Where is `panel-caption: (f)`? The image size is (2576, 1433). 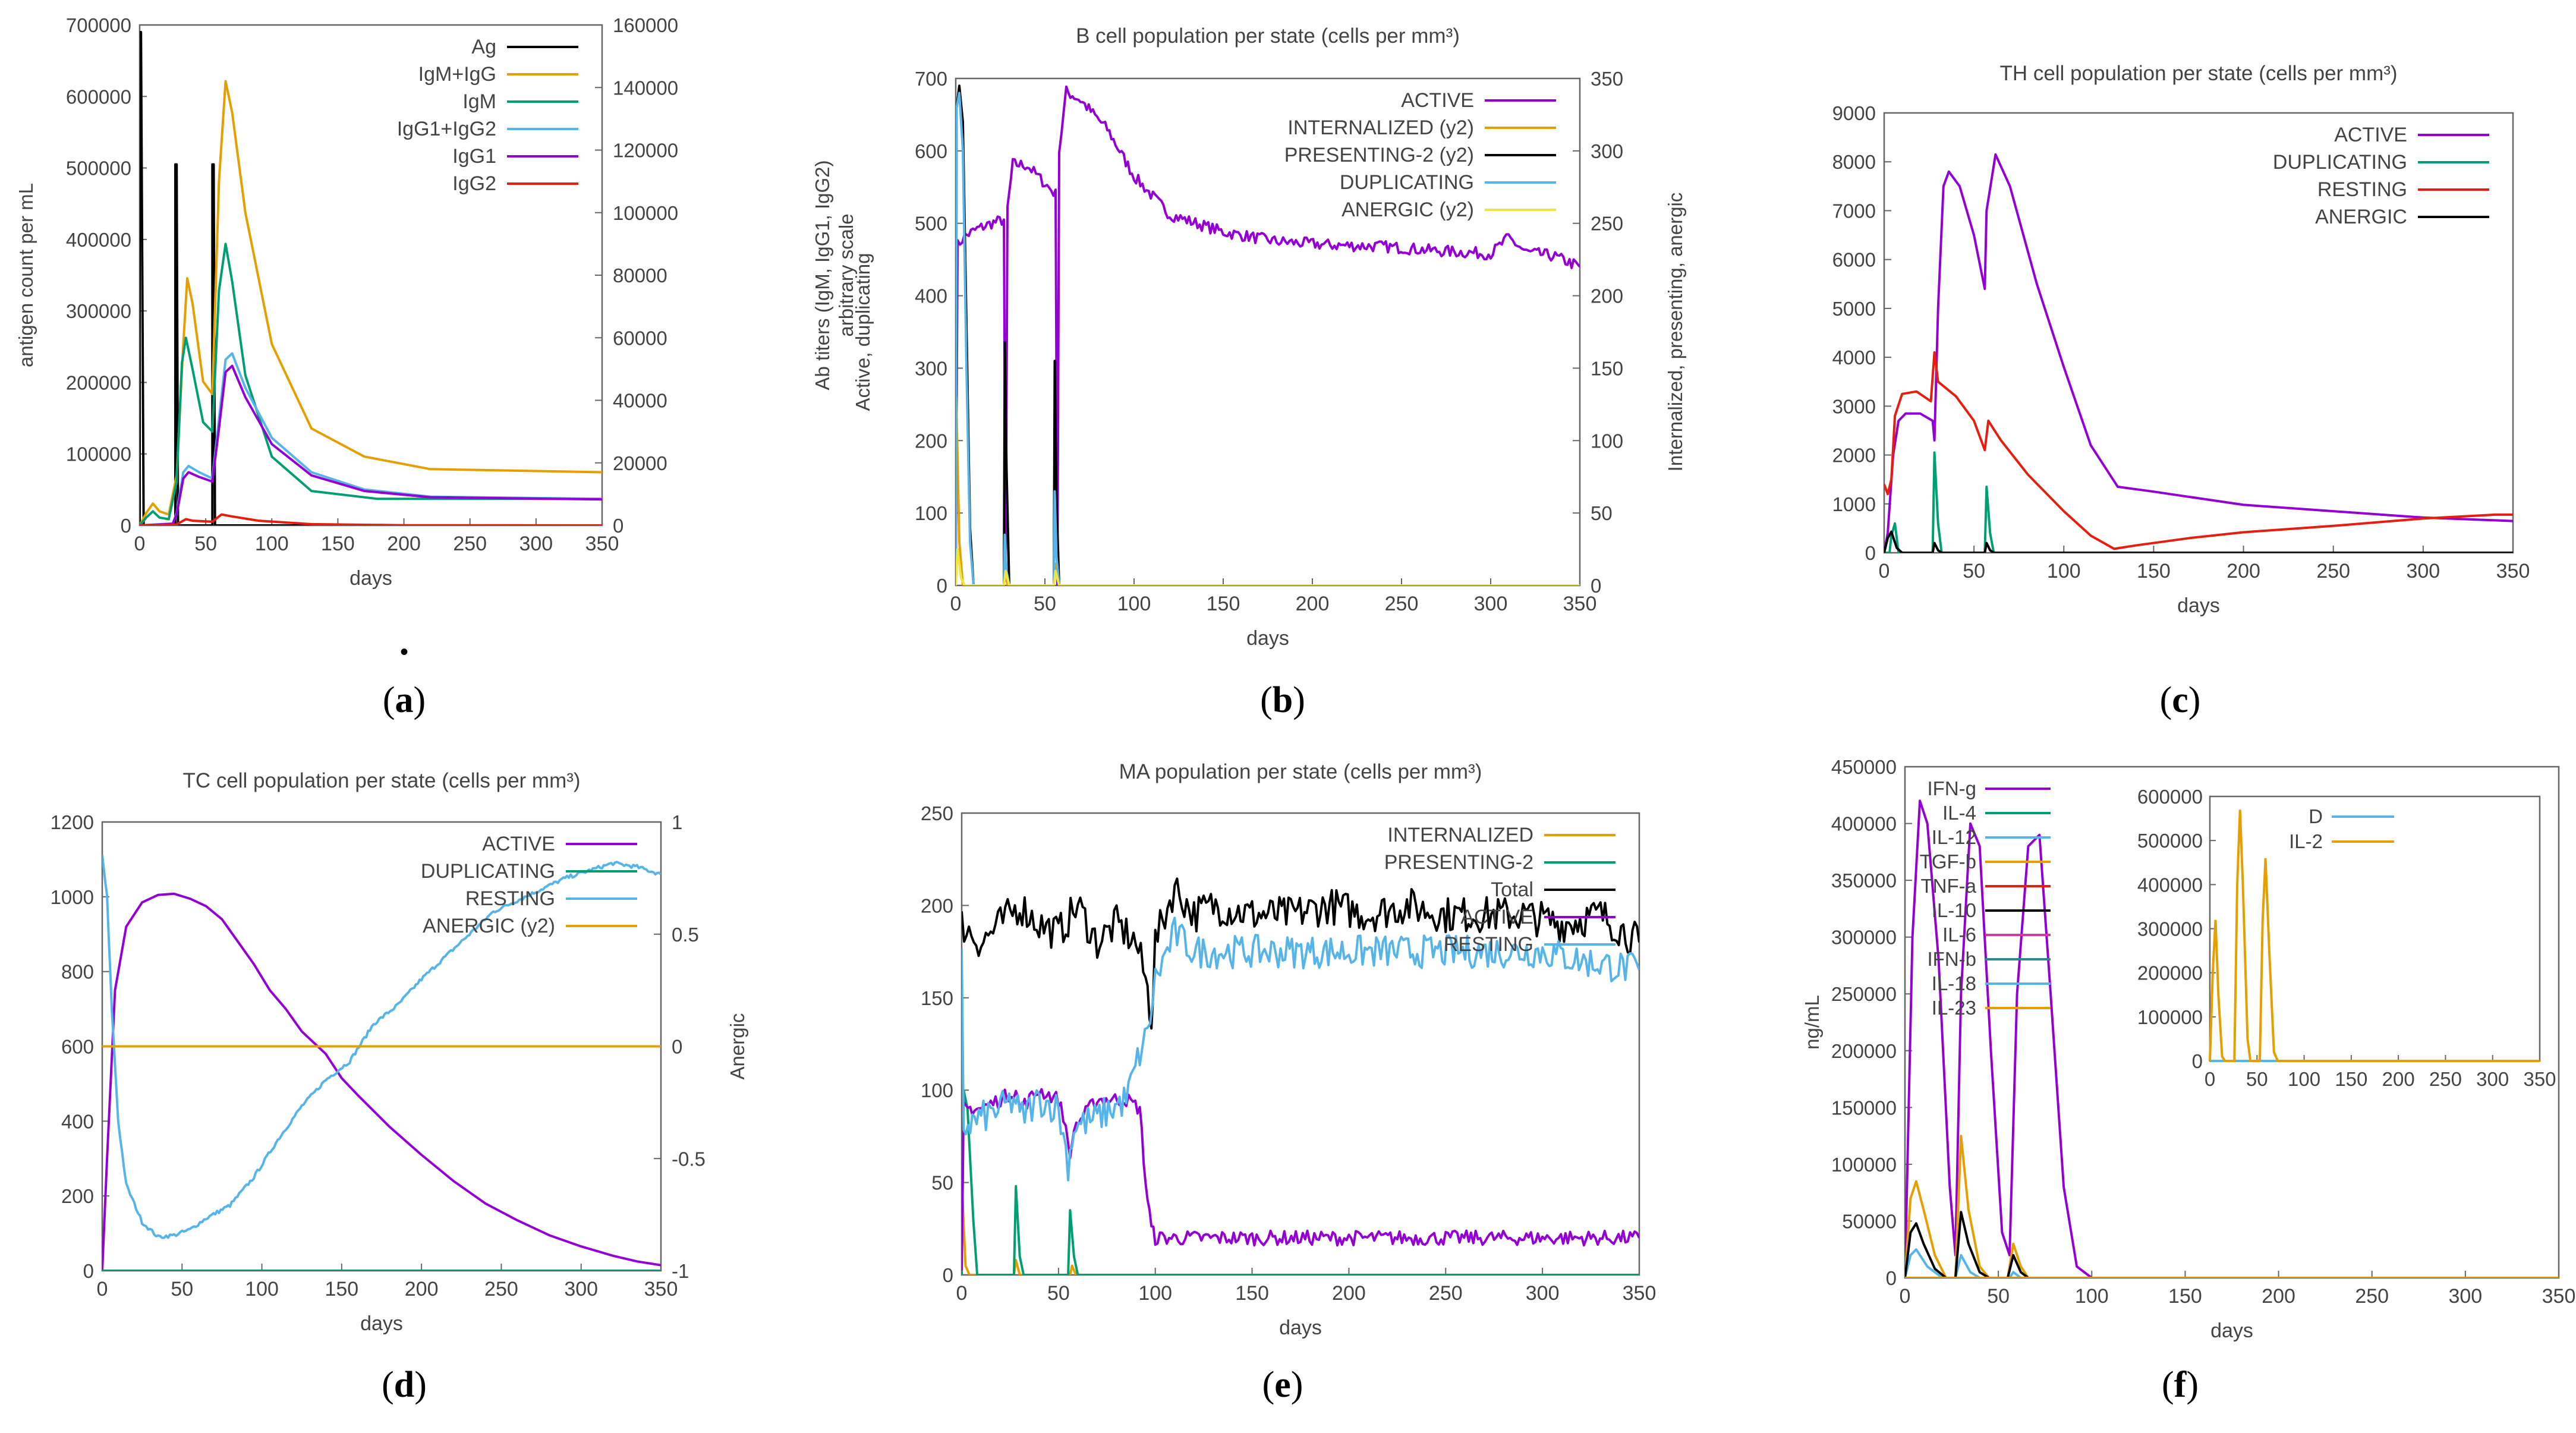
panel-caption: (f) is located at coordinates (2180, 1385).